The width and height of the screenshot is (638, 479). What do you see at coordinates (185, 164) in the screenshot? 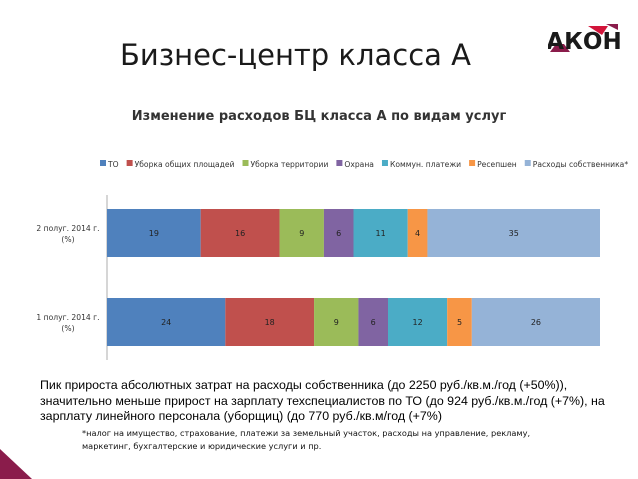
I see `legend-label-1: Уборка общих площадей` at bounding box center [185, 164].